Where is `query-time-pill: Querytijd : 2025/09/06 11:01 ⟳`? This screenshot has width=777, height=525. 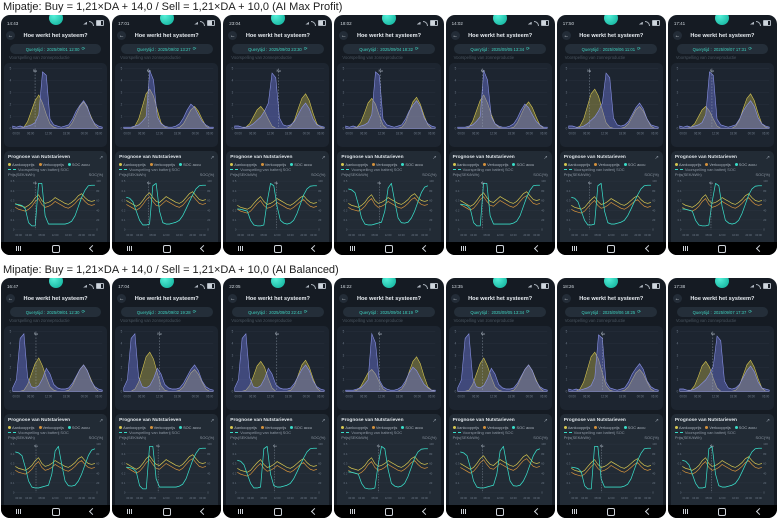
query-time-pill: Querytijd : 2025/09/06 11:01 ⟳ is located at coordinates (611, 49).